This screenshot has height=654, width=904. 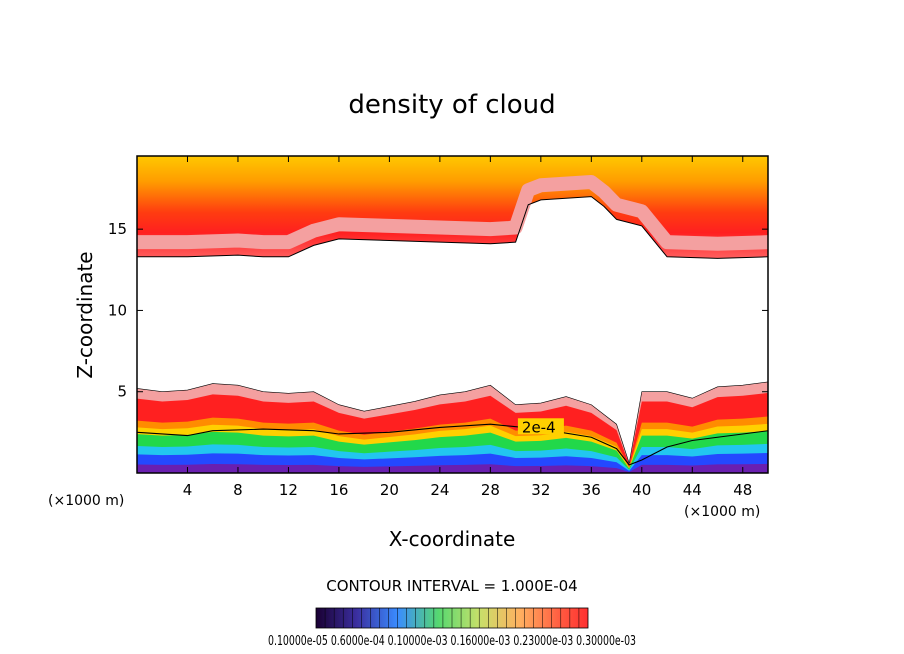 What do you see at coordinates (338, 490) in the screenshot?
I see `x-tick-label: 16` at bounding box center [338, 490].